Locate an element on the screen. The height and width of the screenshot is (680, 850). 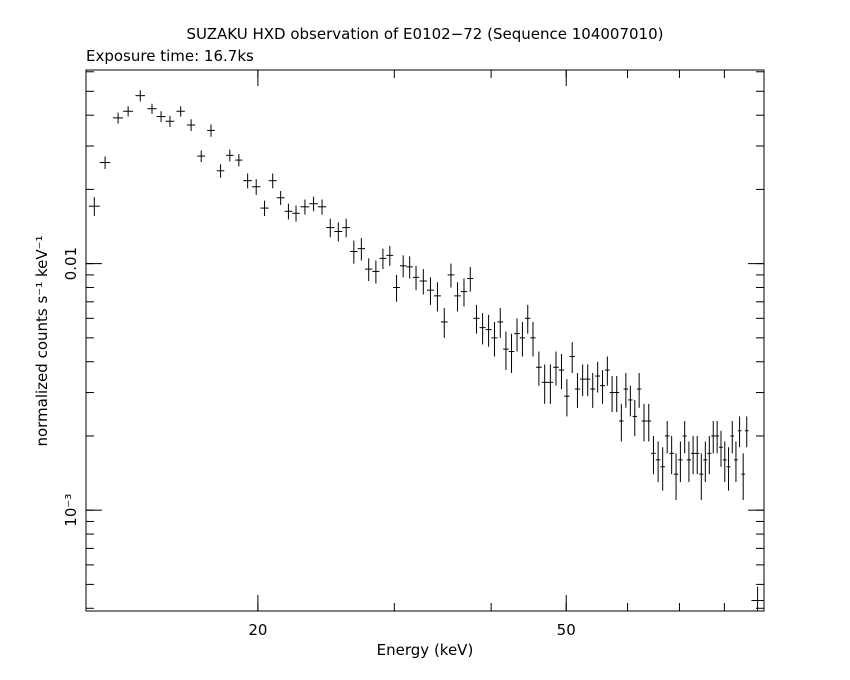
y-tick-label: 10⁻³ is located at coordinates (71, 510).